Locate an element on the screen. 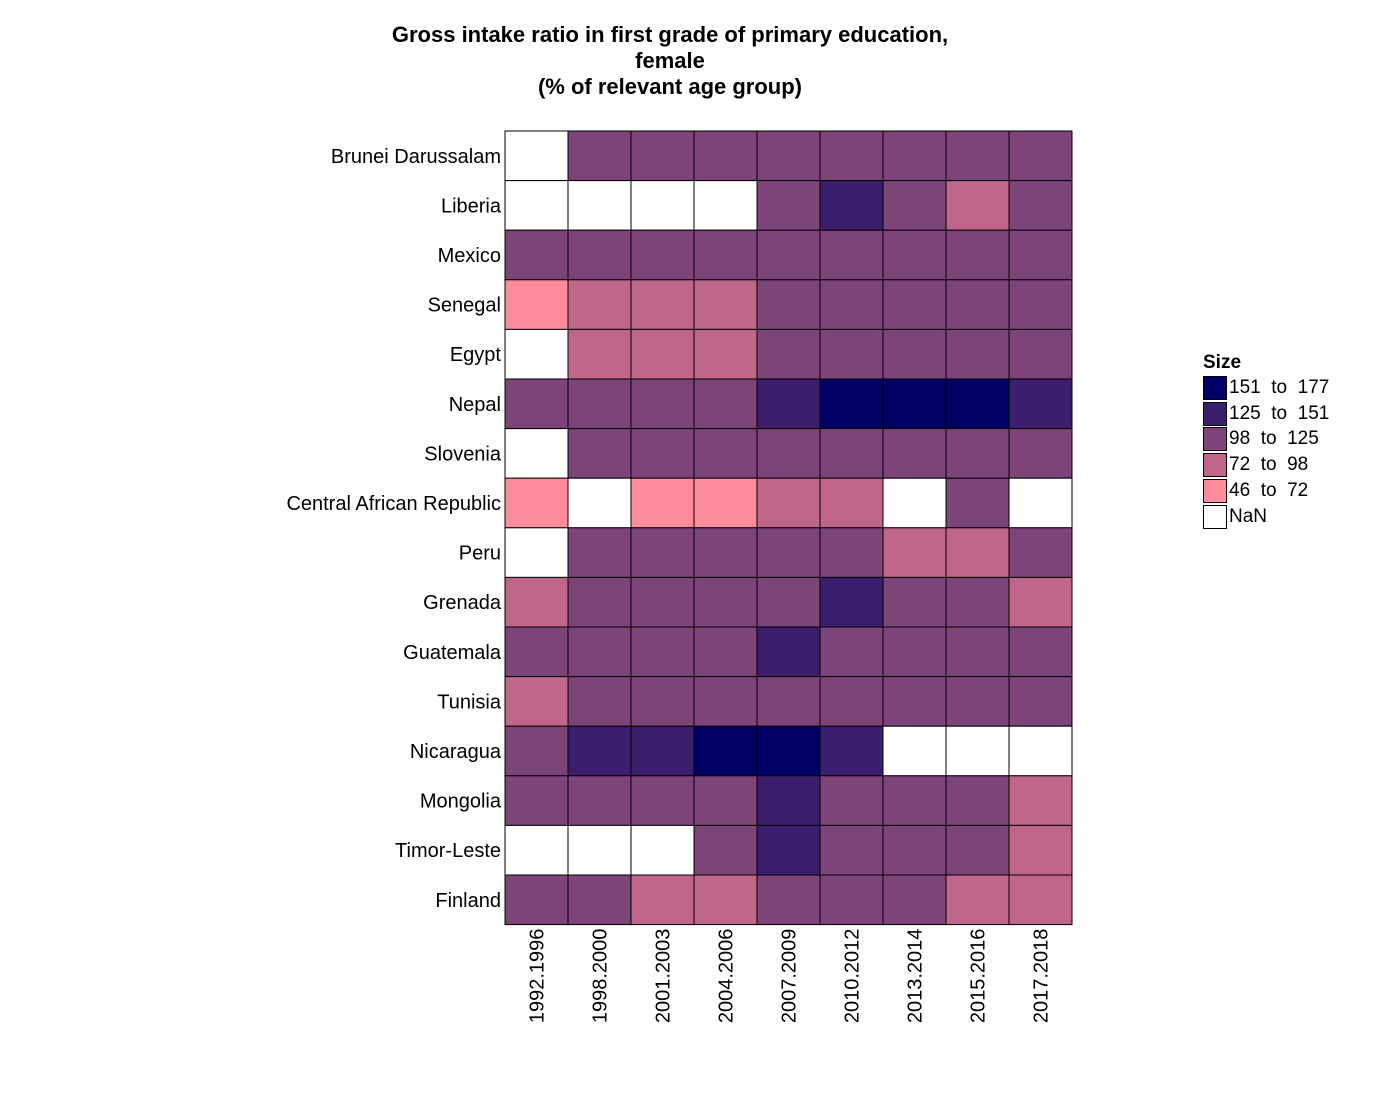 This screenshot has width=1400, height=1100. y-tick-label: Liberia is located at coordinates (471, 206).